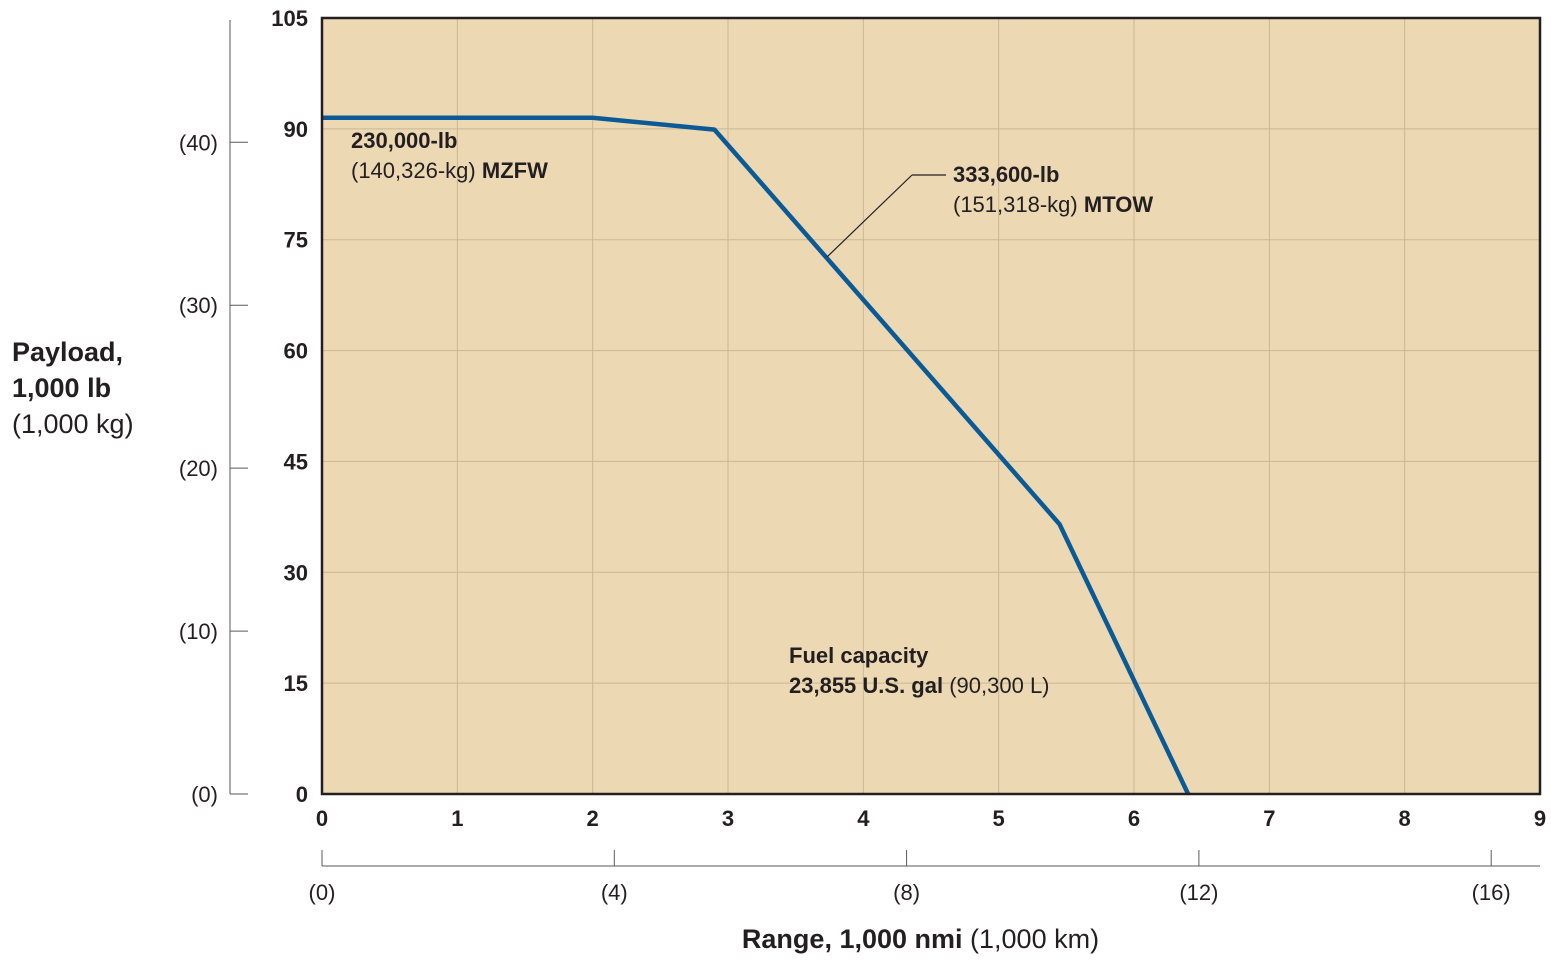 The image size is (1551, 960). Describe the element at coordinates (859, 655) in the screenshot. I see `fuel-capacity-title: Fuel capacity` at that location.